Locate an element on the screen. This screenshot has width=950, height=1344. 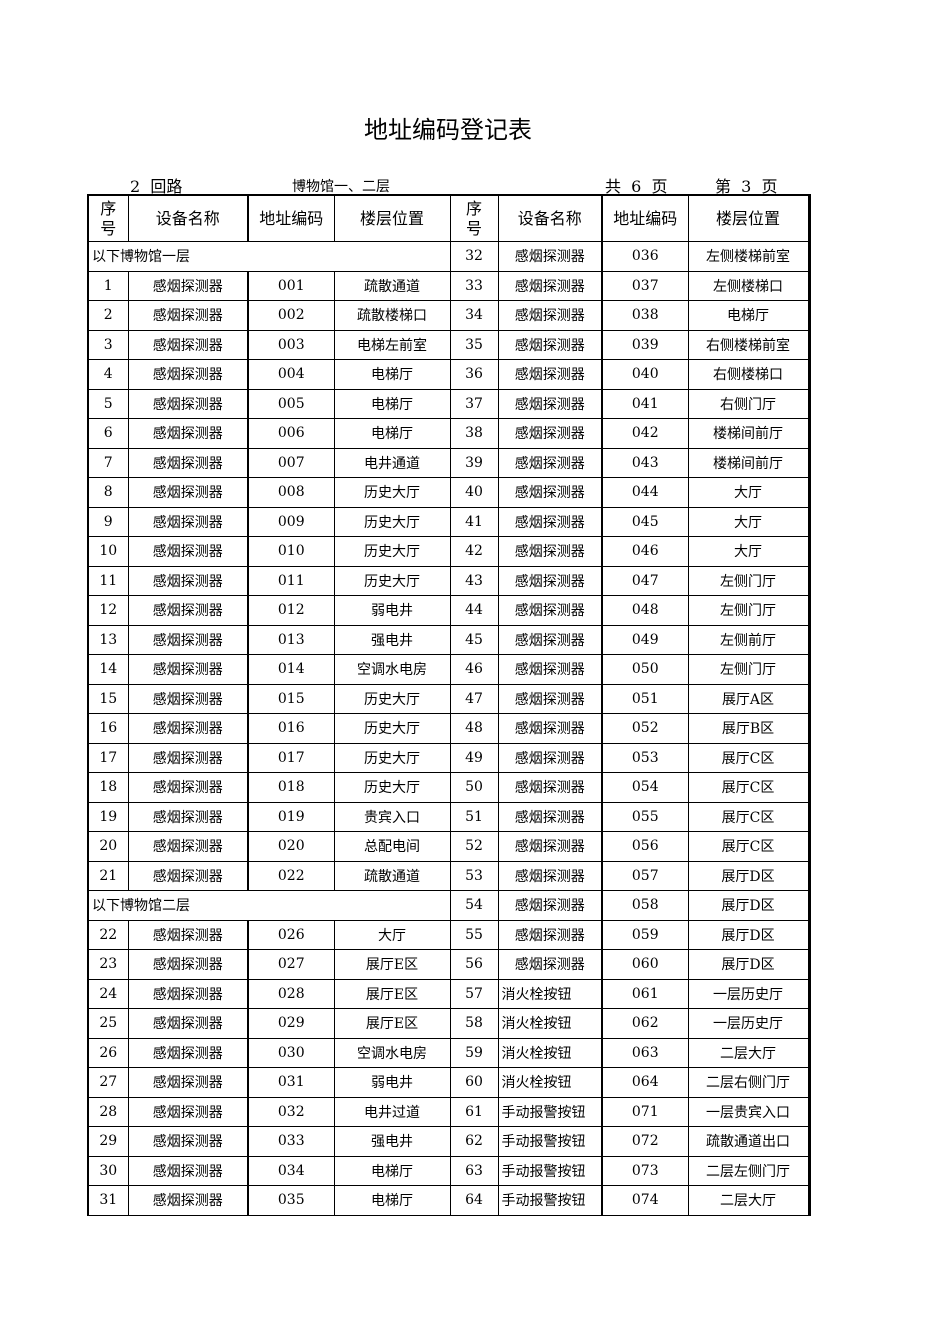
column-header: 地址编码 is located at coordinates (645, 218).